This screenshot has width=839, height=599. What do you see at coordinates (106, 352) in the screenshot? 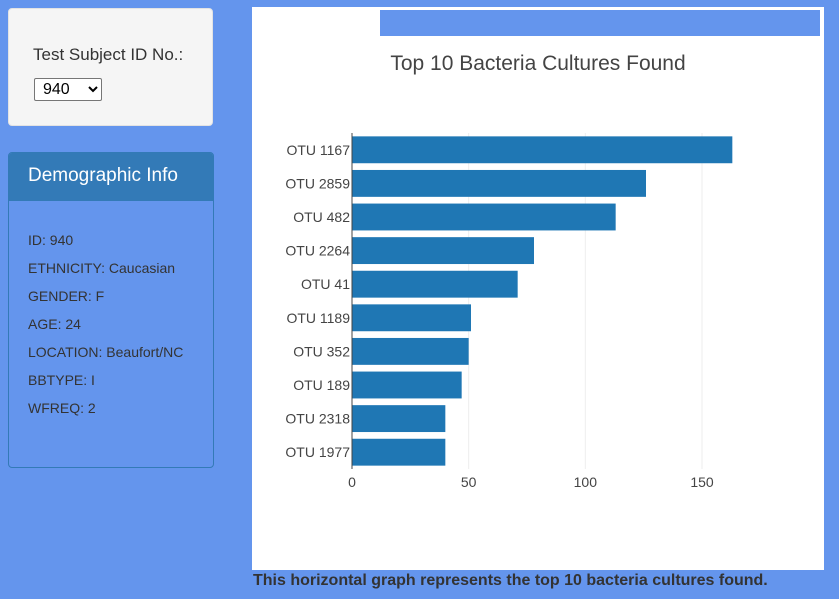
I see `demographic-location: LOCATION: Beaufort/NC` at bounding box center [106, 352].